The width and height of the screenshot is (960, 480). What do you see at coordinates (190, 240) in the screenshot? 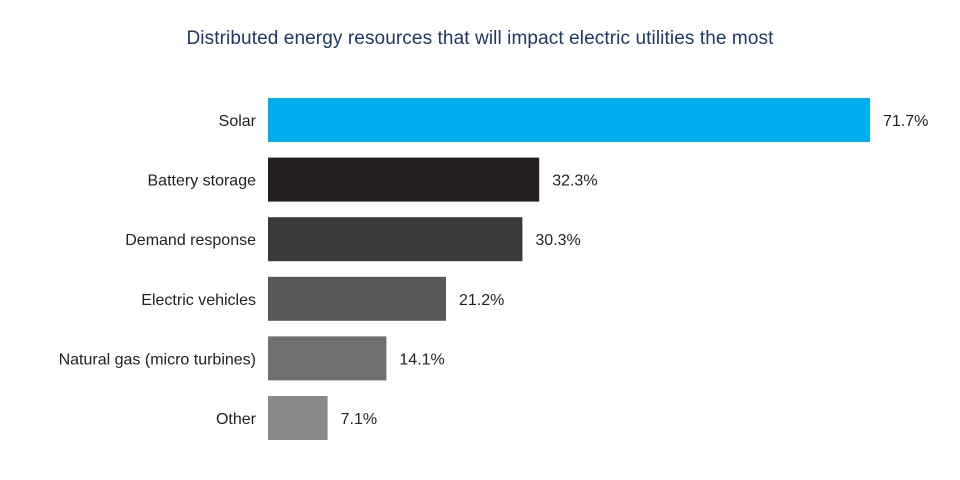
I see `category-label-2: Demand response` at bounding box center [190, 240].